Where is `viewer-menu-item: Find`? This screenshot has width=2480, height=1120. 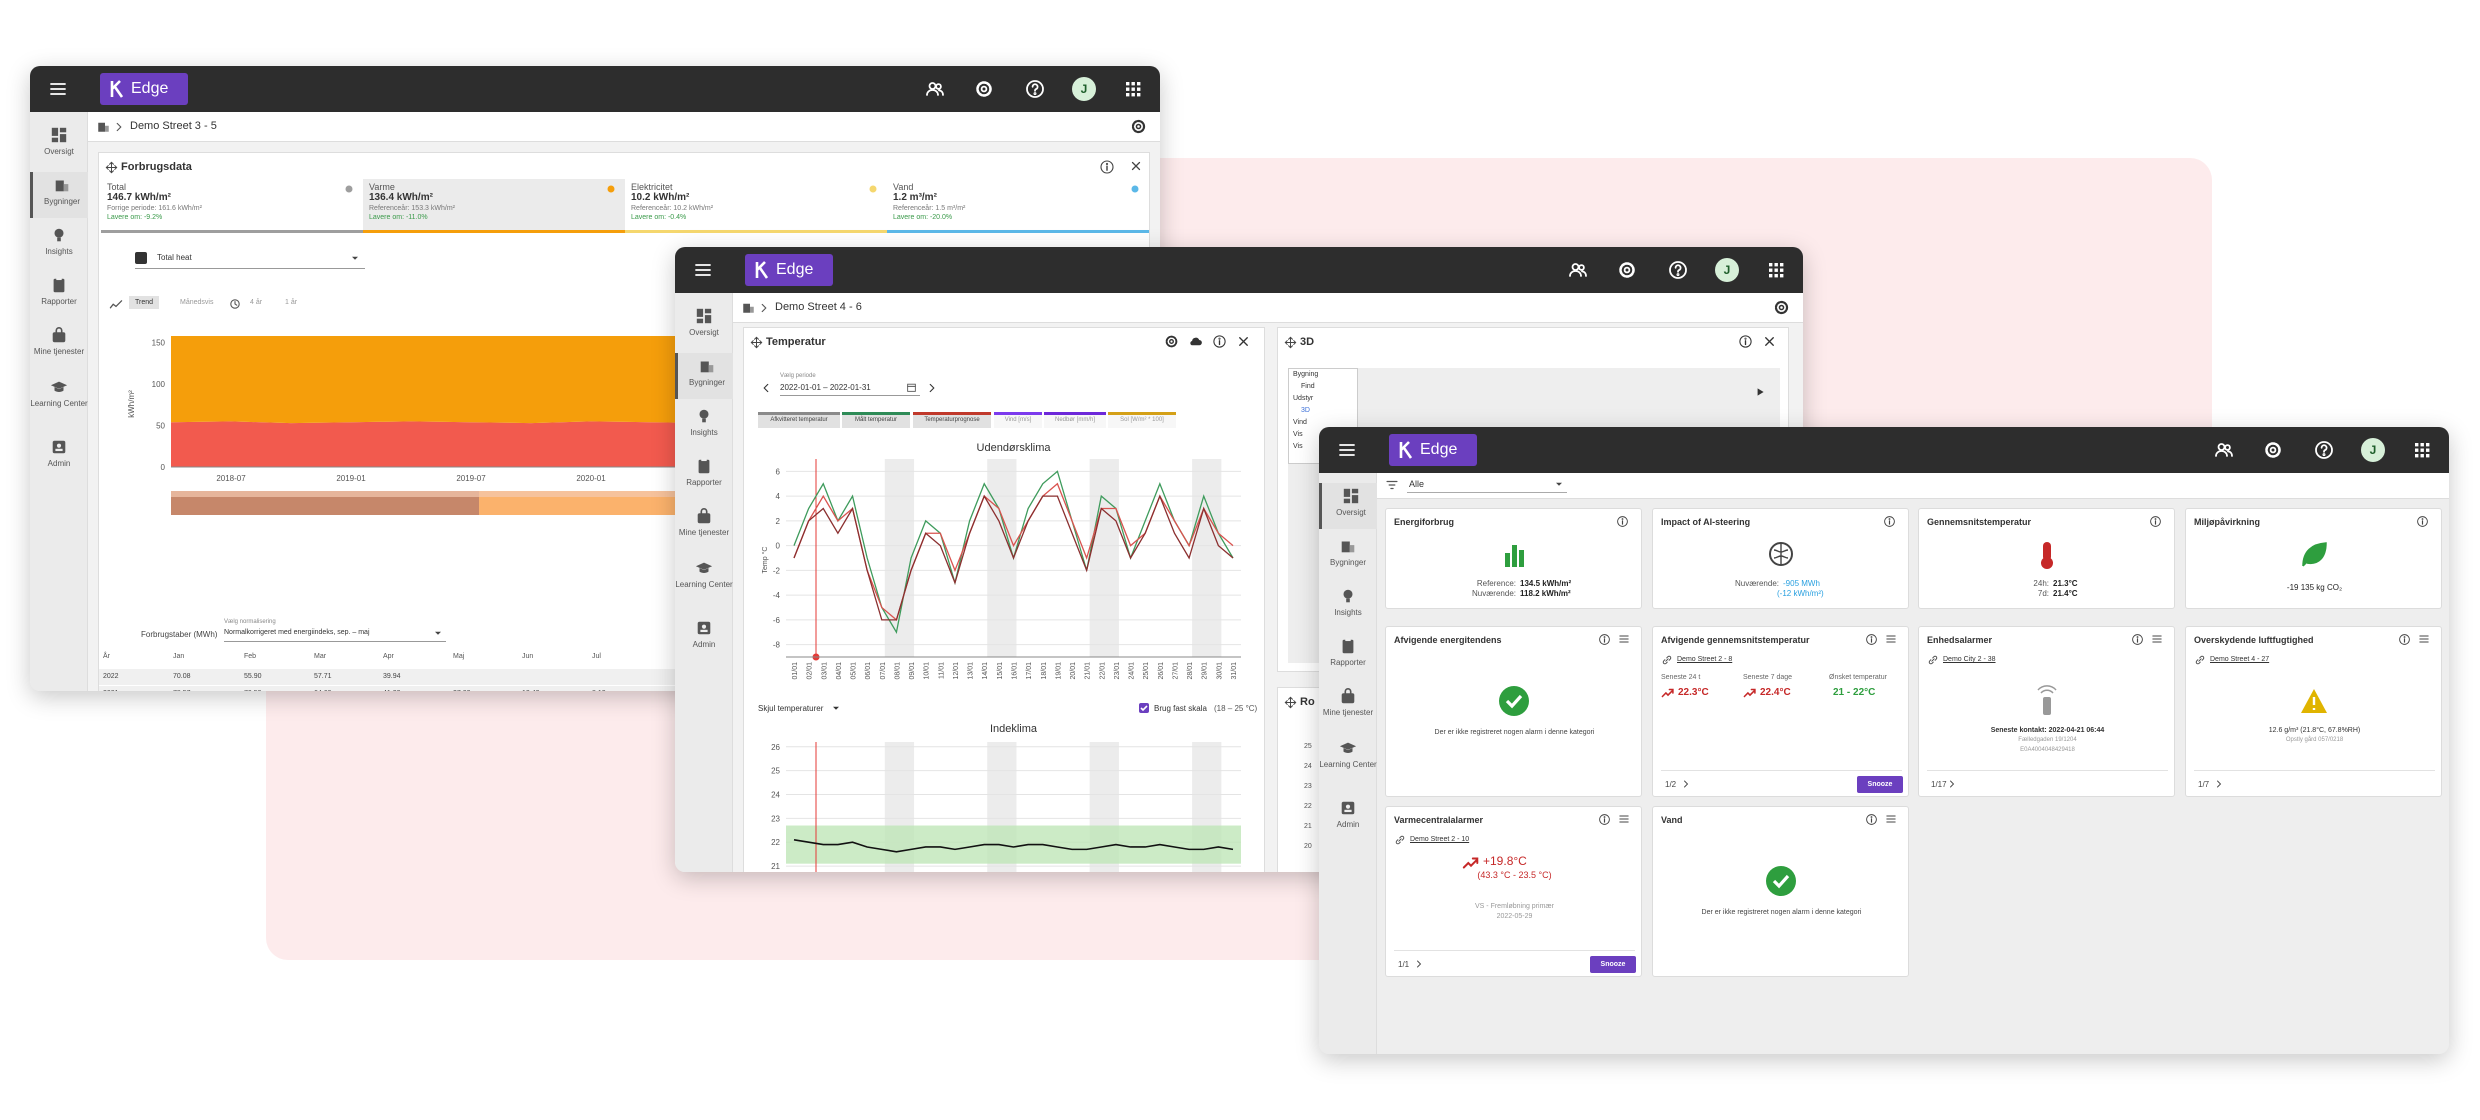
viewer-menu-item: Find is located at coordinates (1308, 386).